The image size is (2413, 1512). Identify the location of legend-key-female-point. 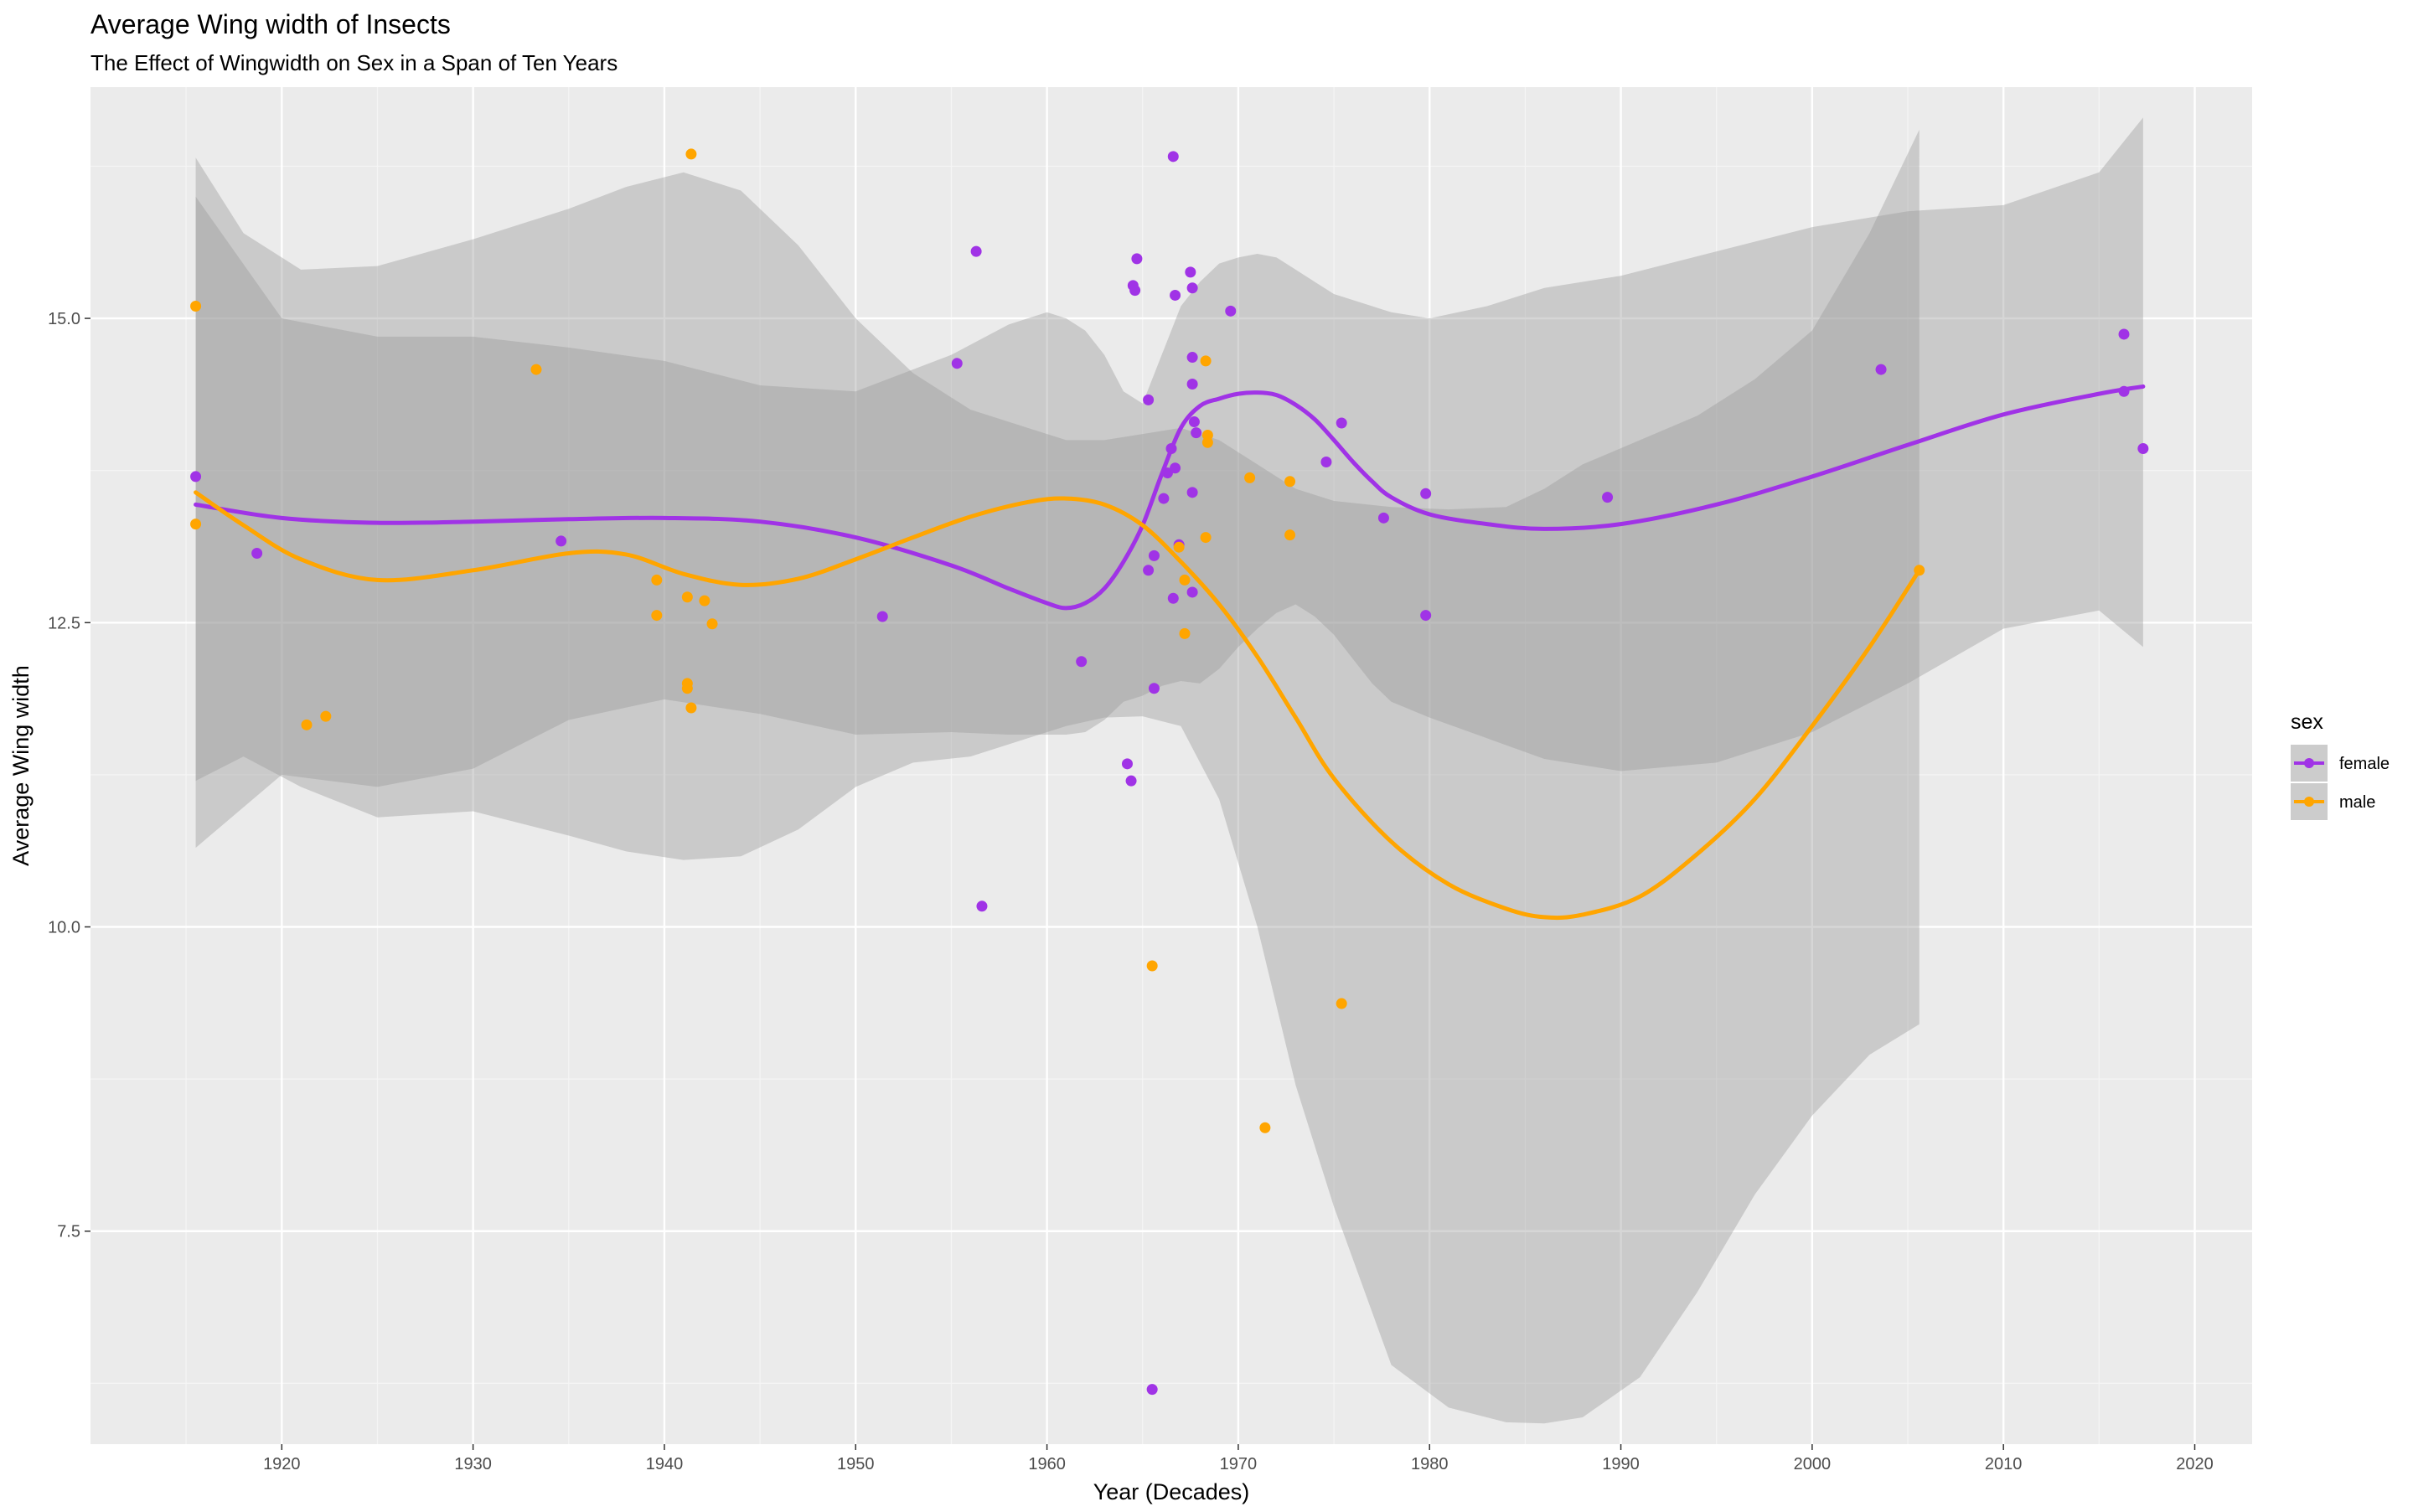
(2309, 763).